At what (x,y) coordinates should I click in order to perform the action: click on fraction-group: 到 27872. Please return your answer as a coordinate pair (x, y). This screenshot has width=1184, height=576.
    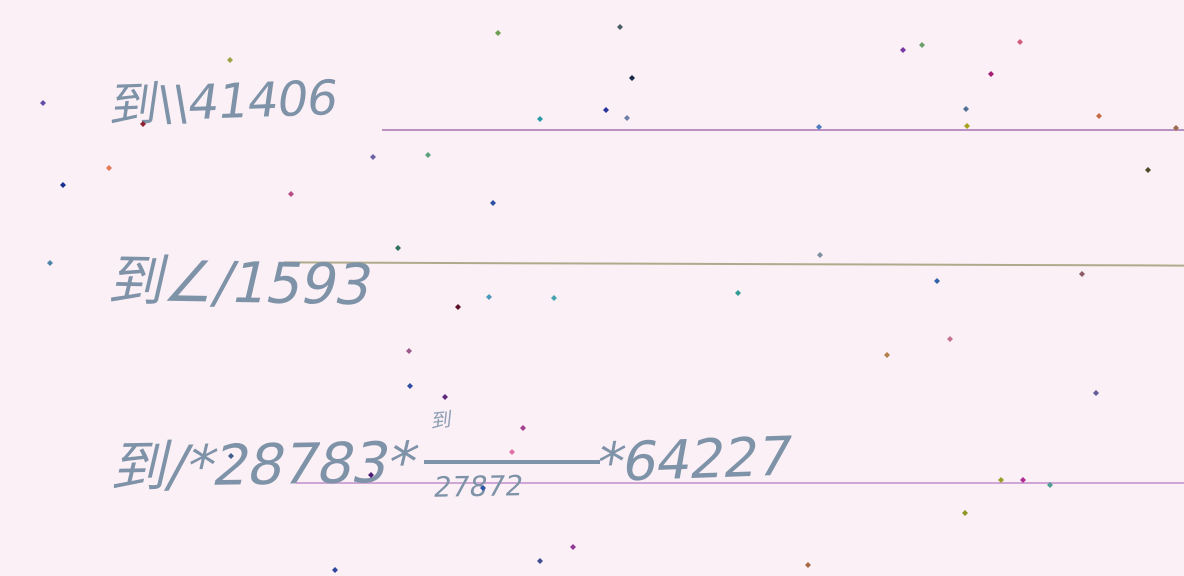
    Looking at the image, I should click on (512, 454).